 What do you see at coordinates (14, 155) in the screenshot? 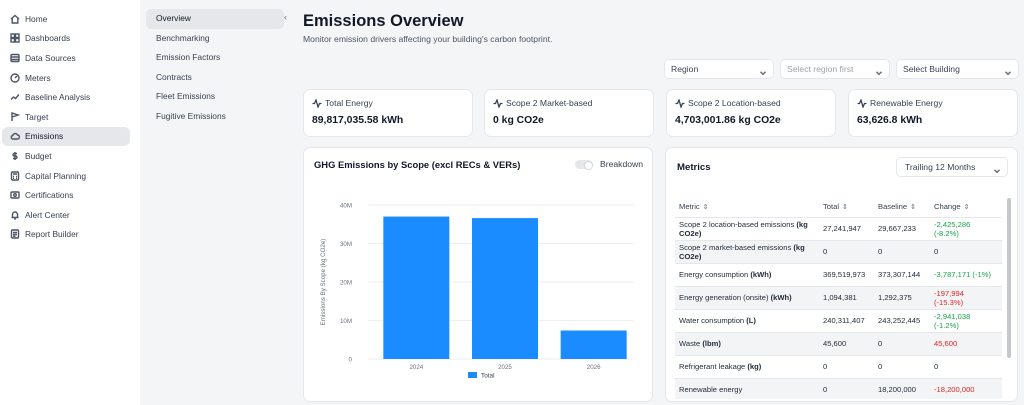
I see `dollar-icon` at bounding box center [14, 155].